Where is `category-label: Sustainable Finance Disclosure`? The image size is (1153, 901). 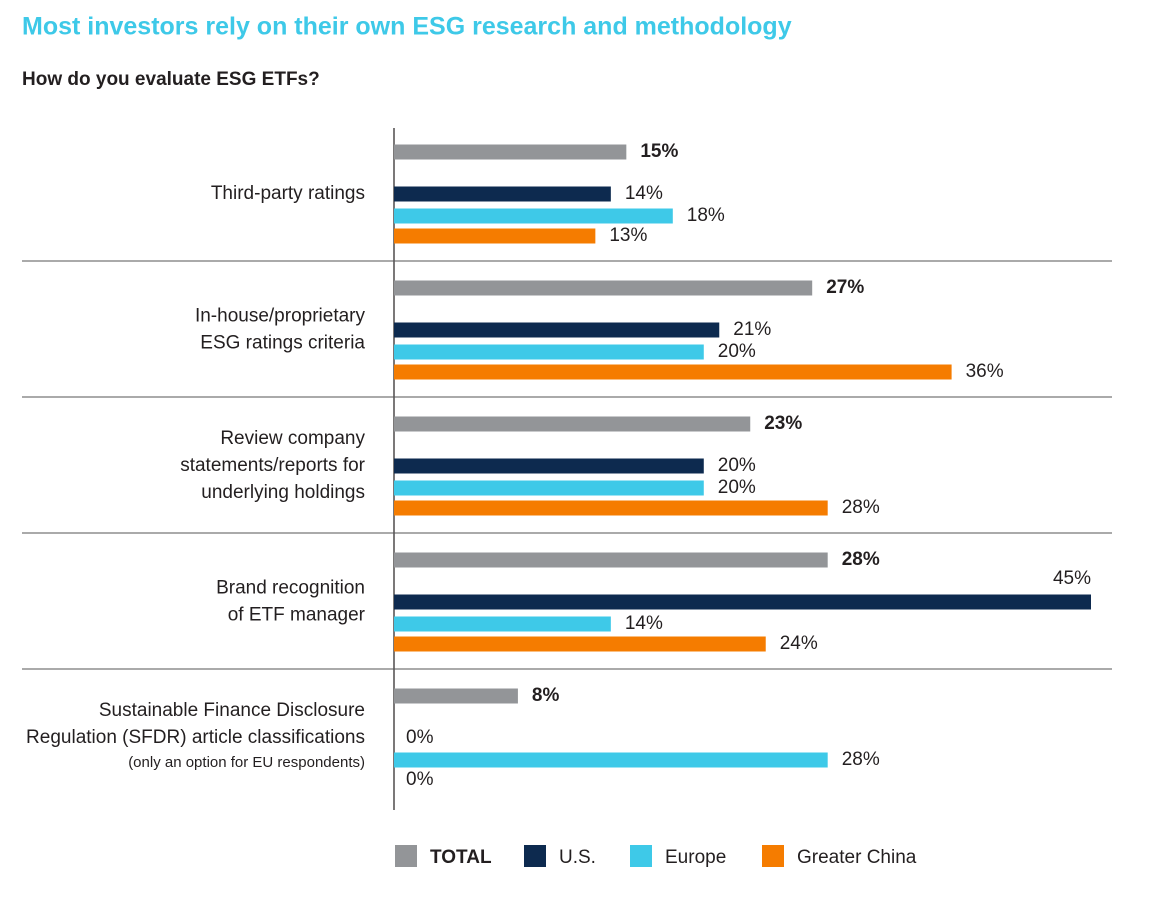 category-label: Sustainable Finance Disclosure is located at coordinates (232, 710).